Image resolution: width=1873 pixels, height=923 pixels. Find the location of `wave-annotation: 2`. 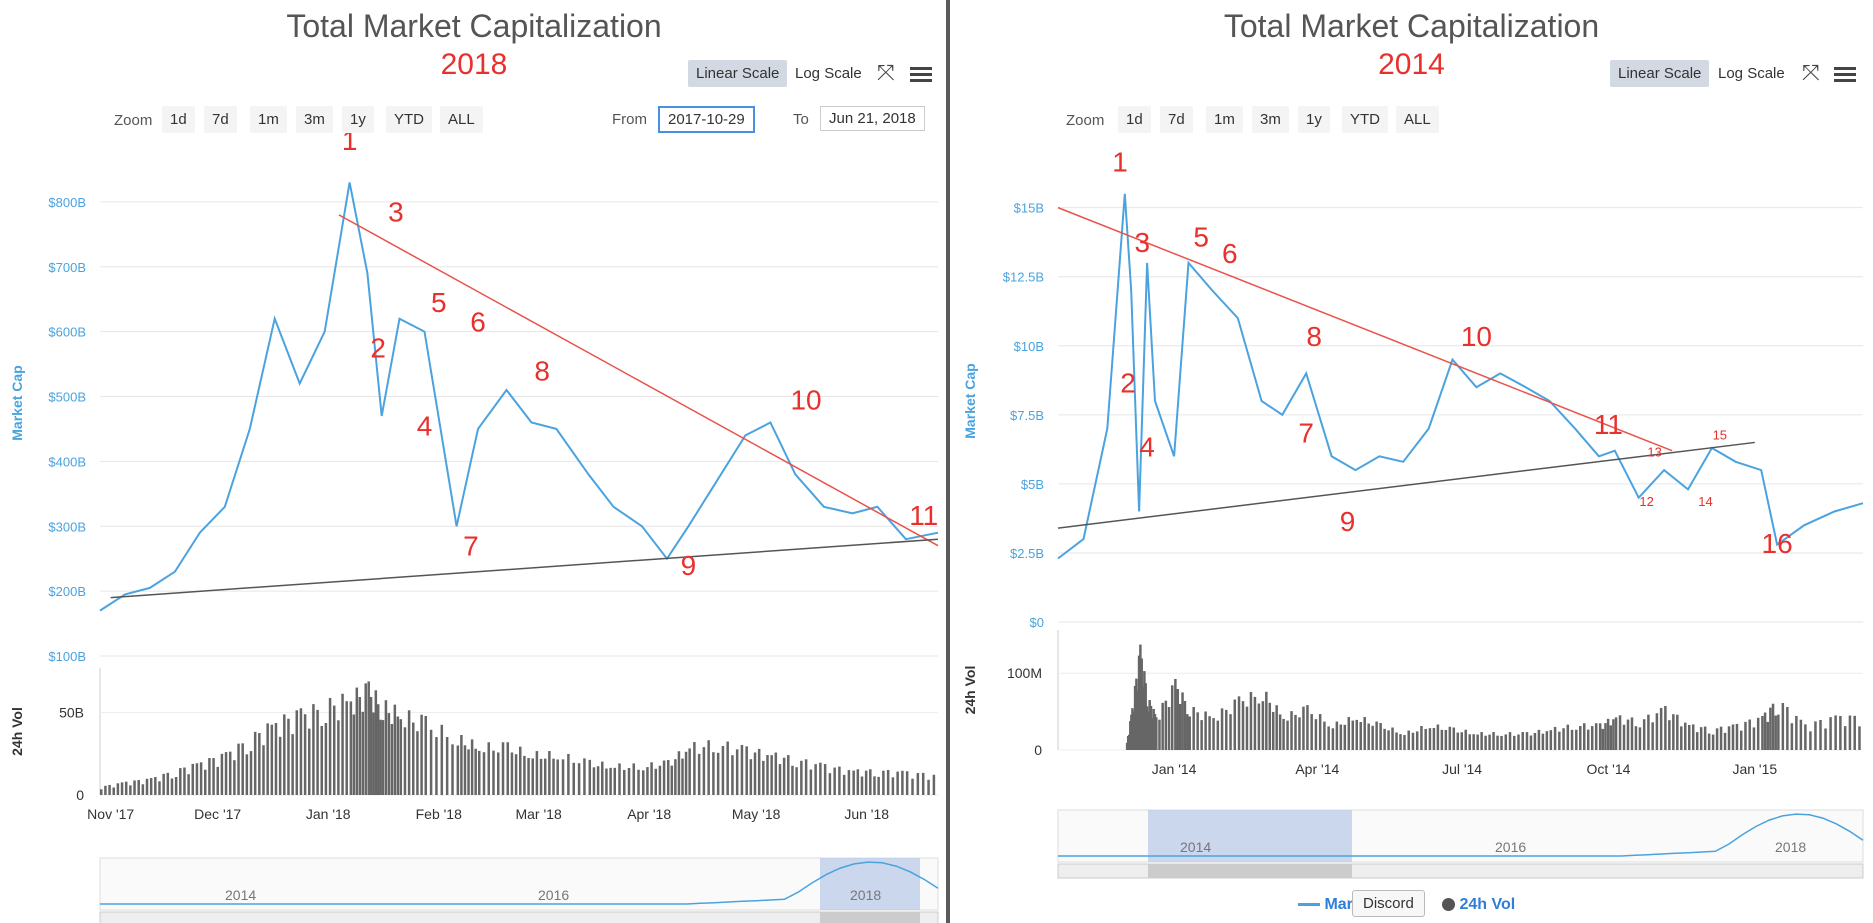

wave-annotation: 2 is located at coordinates (1128, 383).